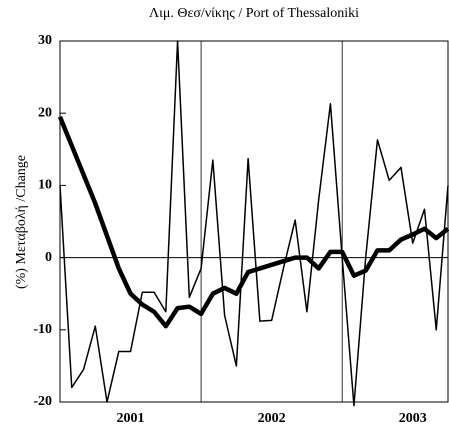  I want to click on y-tick-label: -10, so click(42, 329).